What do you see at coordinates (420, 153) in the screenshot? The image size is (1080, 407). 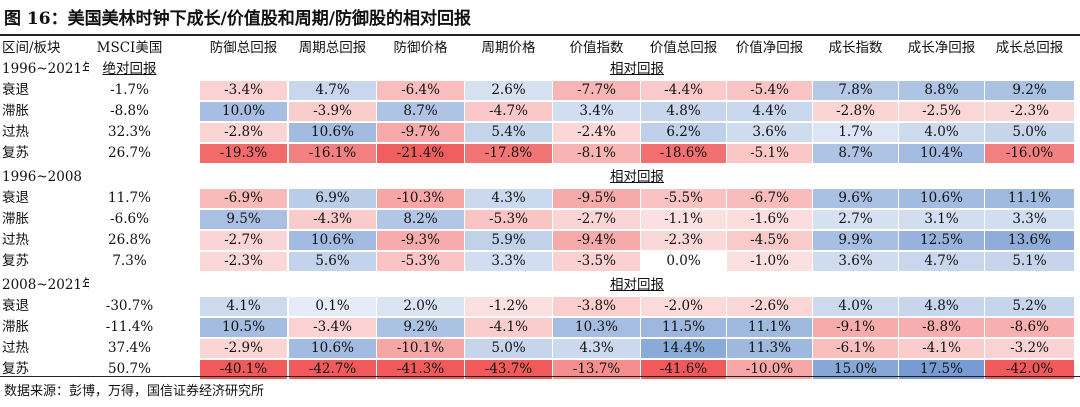 I see `return-cell: -21.4%` at bounding box center [420, 153].